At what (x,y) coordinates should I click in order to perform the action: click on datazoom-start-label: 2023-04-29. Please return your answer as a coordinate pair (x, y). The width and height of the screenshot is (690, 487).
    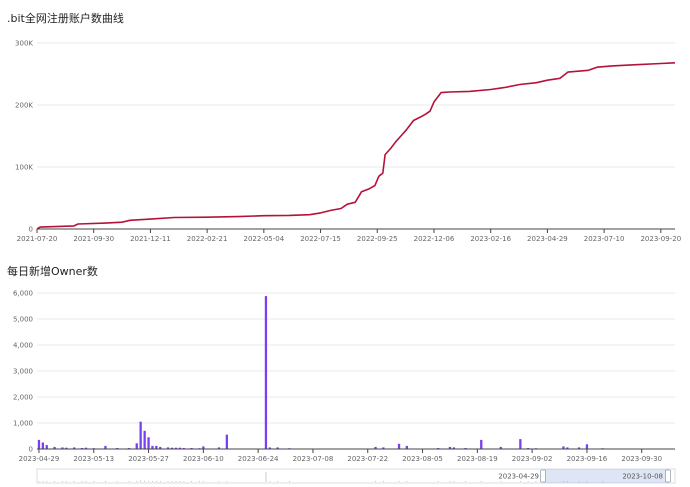
    Looking at the image, I should click on (518, 477).